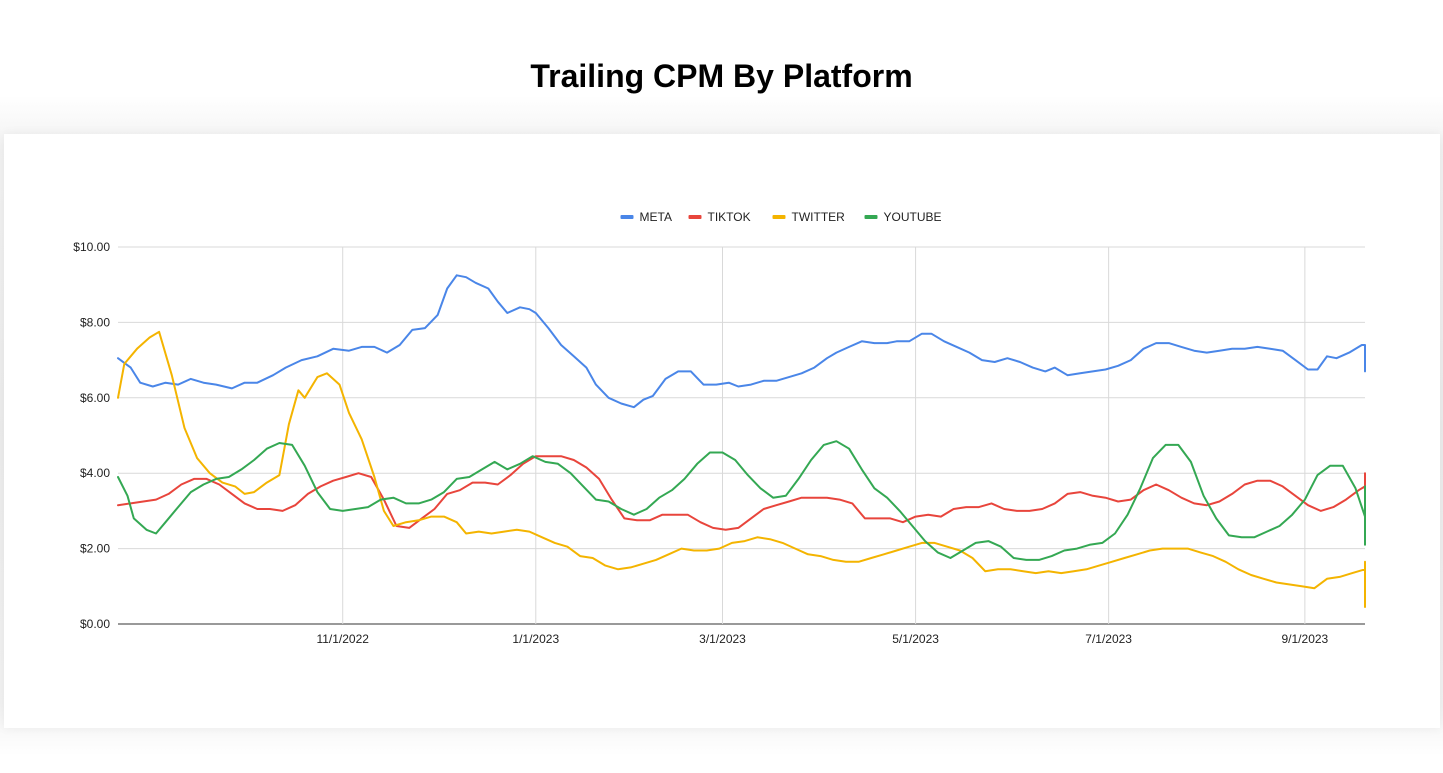 This screenshot has width=1443, height=773. What do you see at coordinates (91, 247) in the screenshot?
I see `y-tick-label: $10.00` at bounding box center [91, 247].